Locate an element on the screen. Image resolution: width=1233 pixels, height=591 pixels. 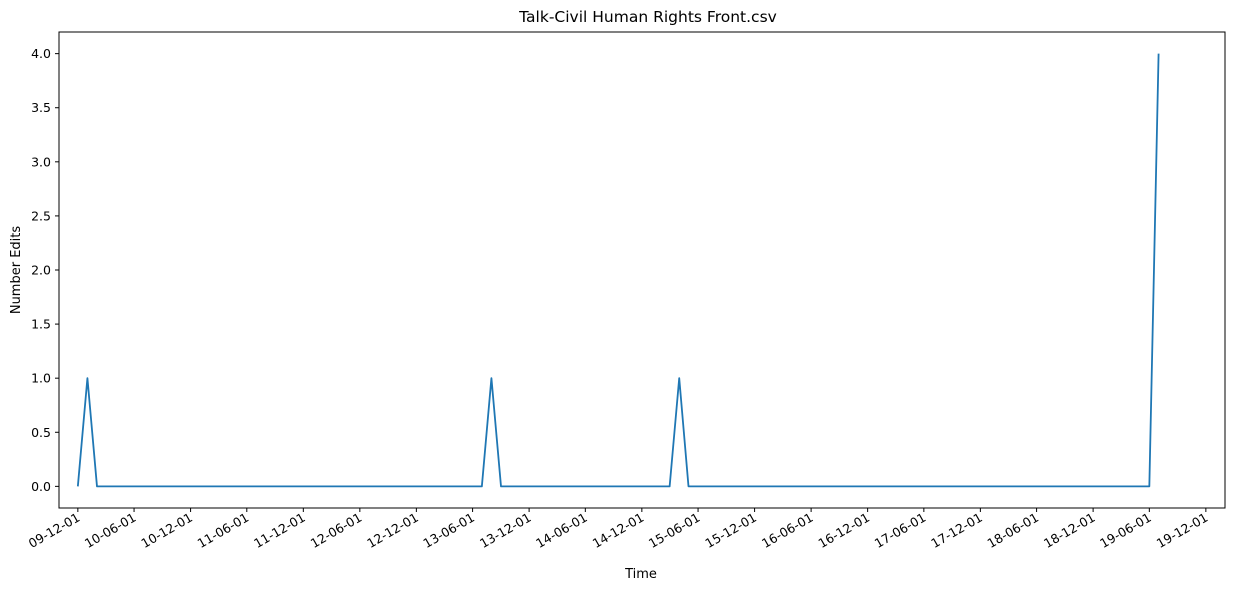
x-axis-label: Time is located at coordinates (640, 574).